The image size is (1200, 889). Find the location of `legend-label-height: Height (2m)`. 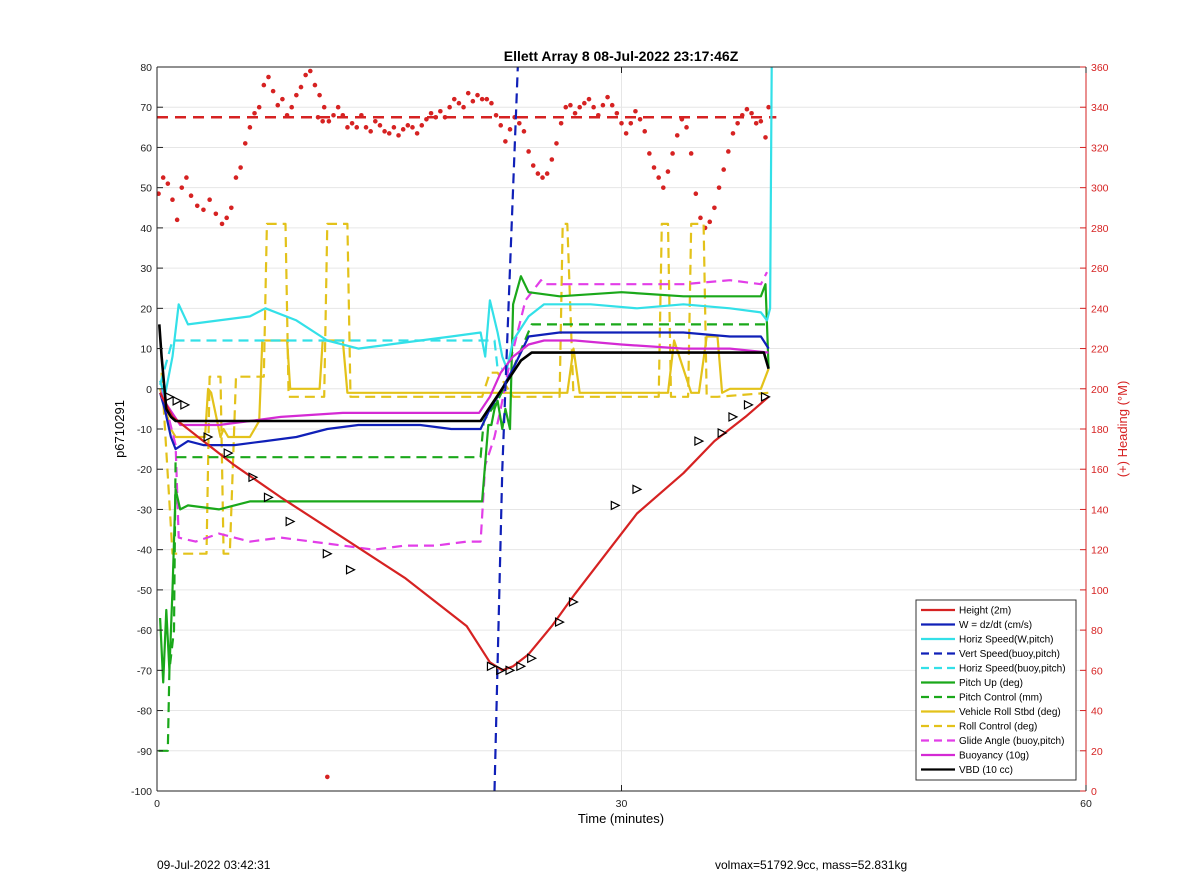

legend-label-height: Height (2m) is located at coordinates (985, 611).